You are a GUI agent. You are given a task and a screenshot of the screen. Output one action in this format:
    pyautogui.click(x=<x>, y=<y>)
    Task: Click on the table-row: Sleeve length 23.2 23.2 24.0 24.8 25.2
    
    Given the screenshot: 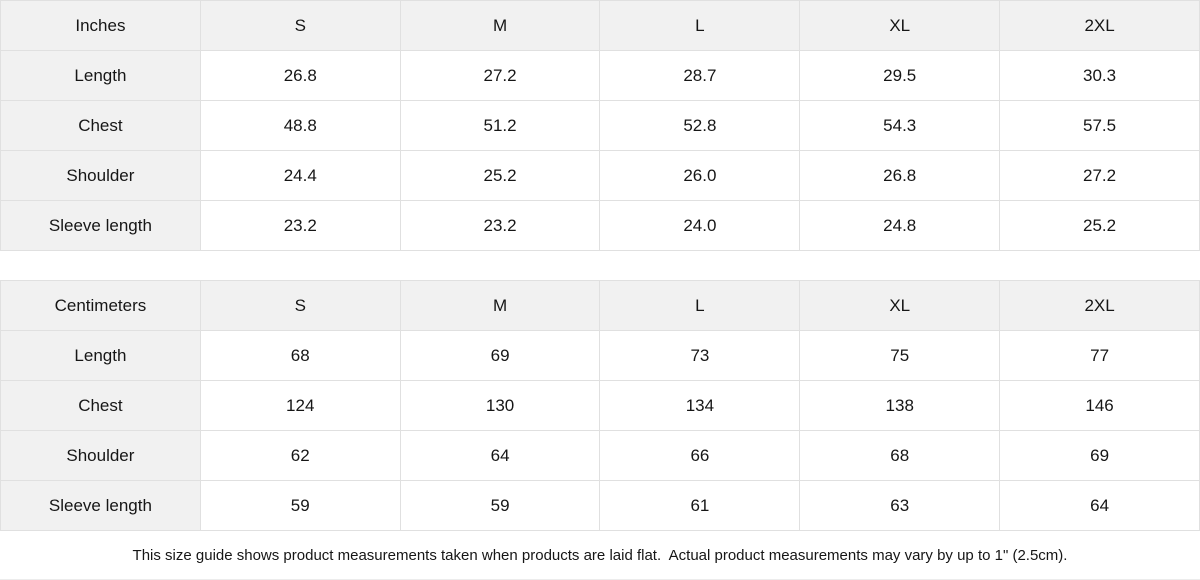 What is the action you would take?
    pyautogui.click(x=600, y=225)
    